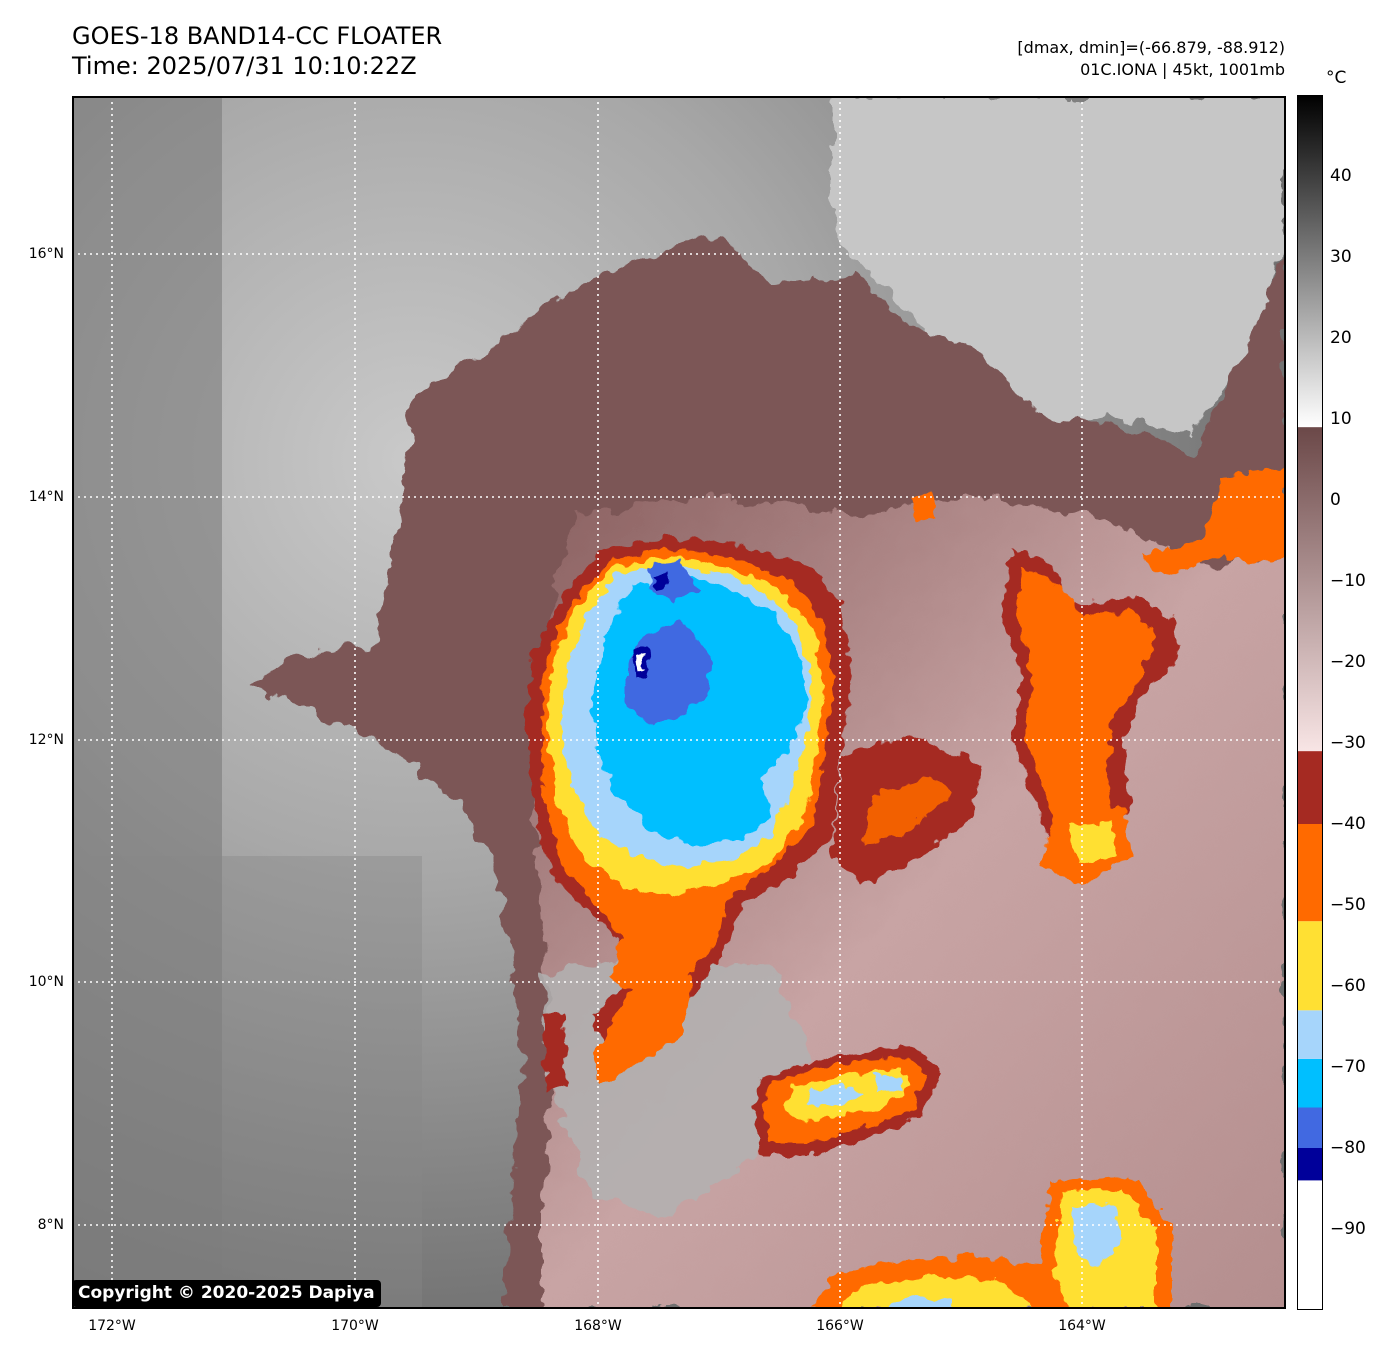 The image size is (1390, 1359). Describe the element at coordinates (46, 982) in the screenshot. I see `lat-label-10n: 10°N` at that location.